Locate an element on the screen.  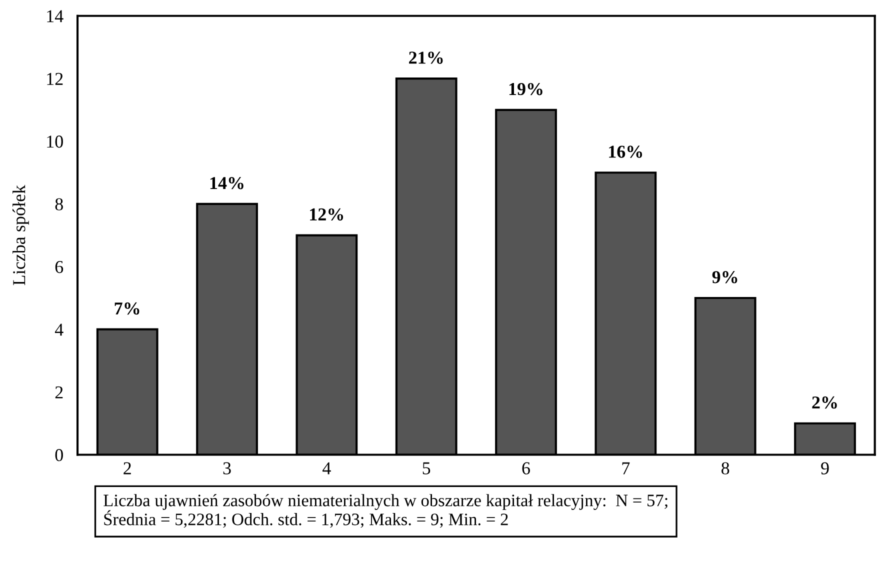
x-tick-label: 3 is located at coordinates (227, 468).